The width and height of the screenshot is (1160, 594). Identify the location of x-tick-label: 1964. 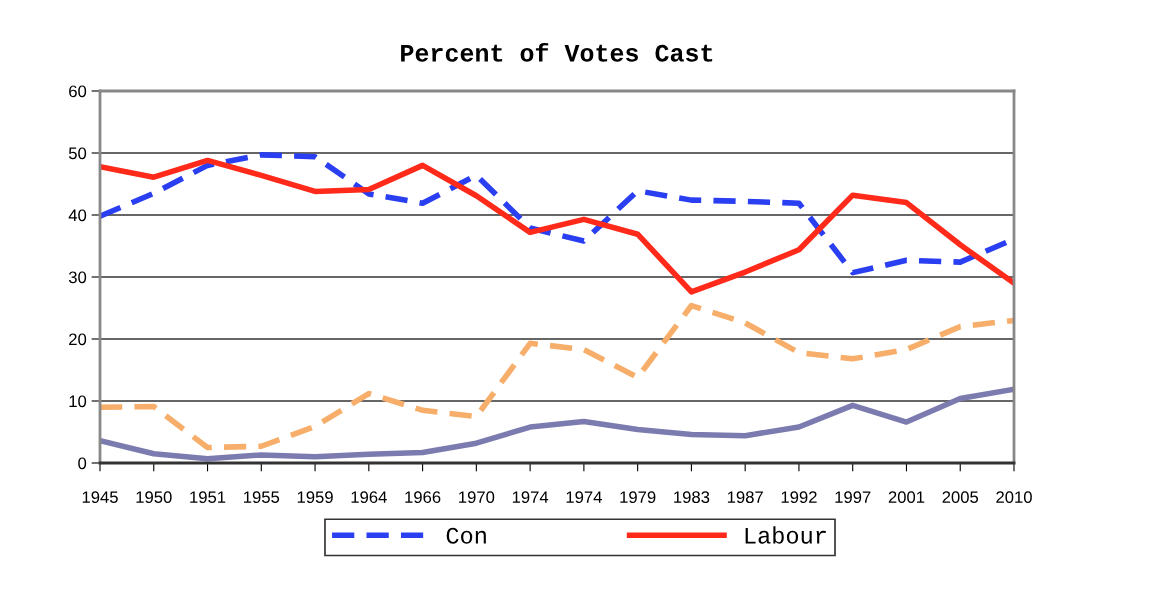
(369, 497).